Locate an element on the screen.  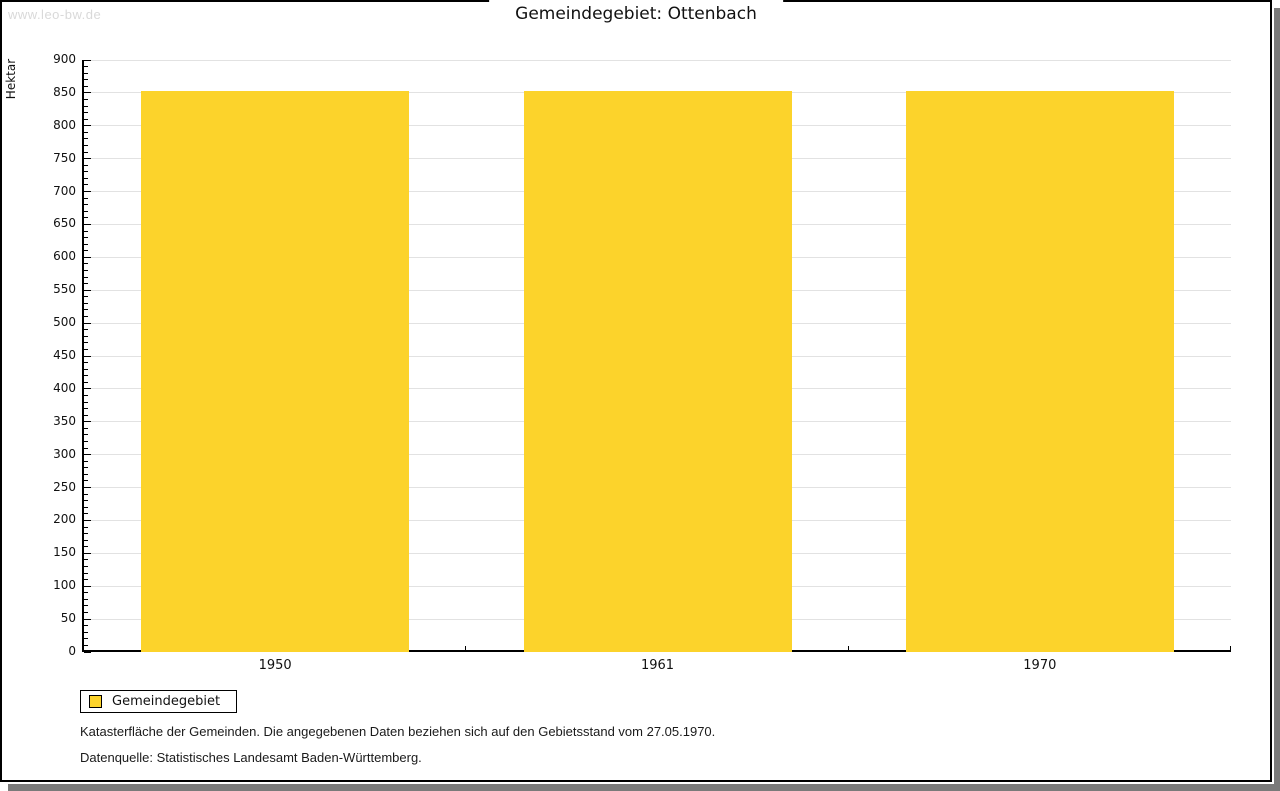
x-axis-end-tick is located at coordinates (1230, 649).